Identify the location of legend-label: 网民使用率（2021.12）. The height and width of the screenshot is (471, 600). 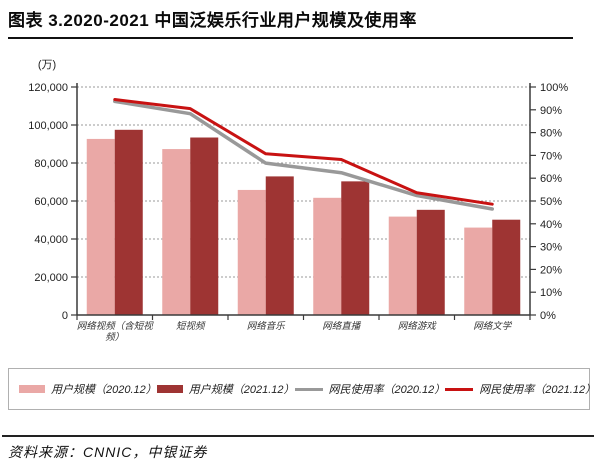
(538, 390).